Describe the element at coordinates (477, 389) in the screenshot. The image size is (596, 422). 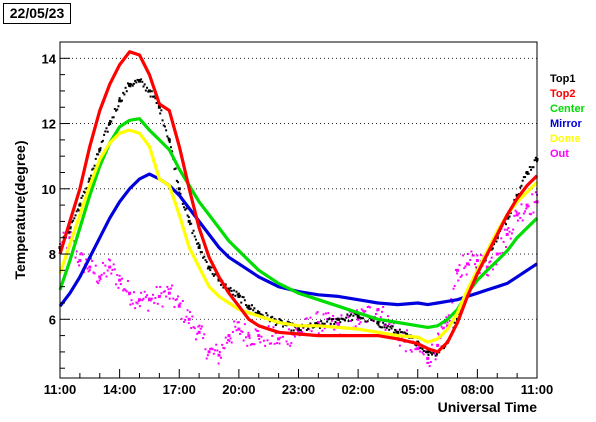
I see `x-tick-label-7: 08:00` at that location.